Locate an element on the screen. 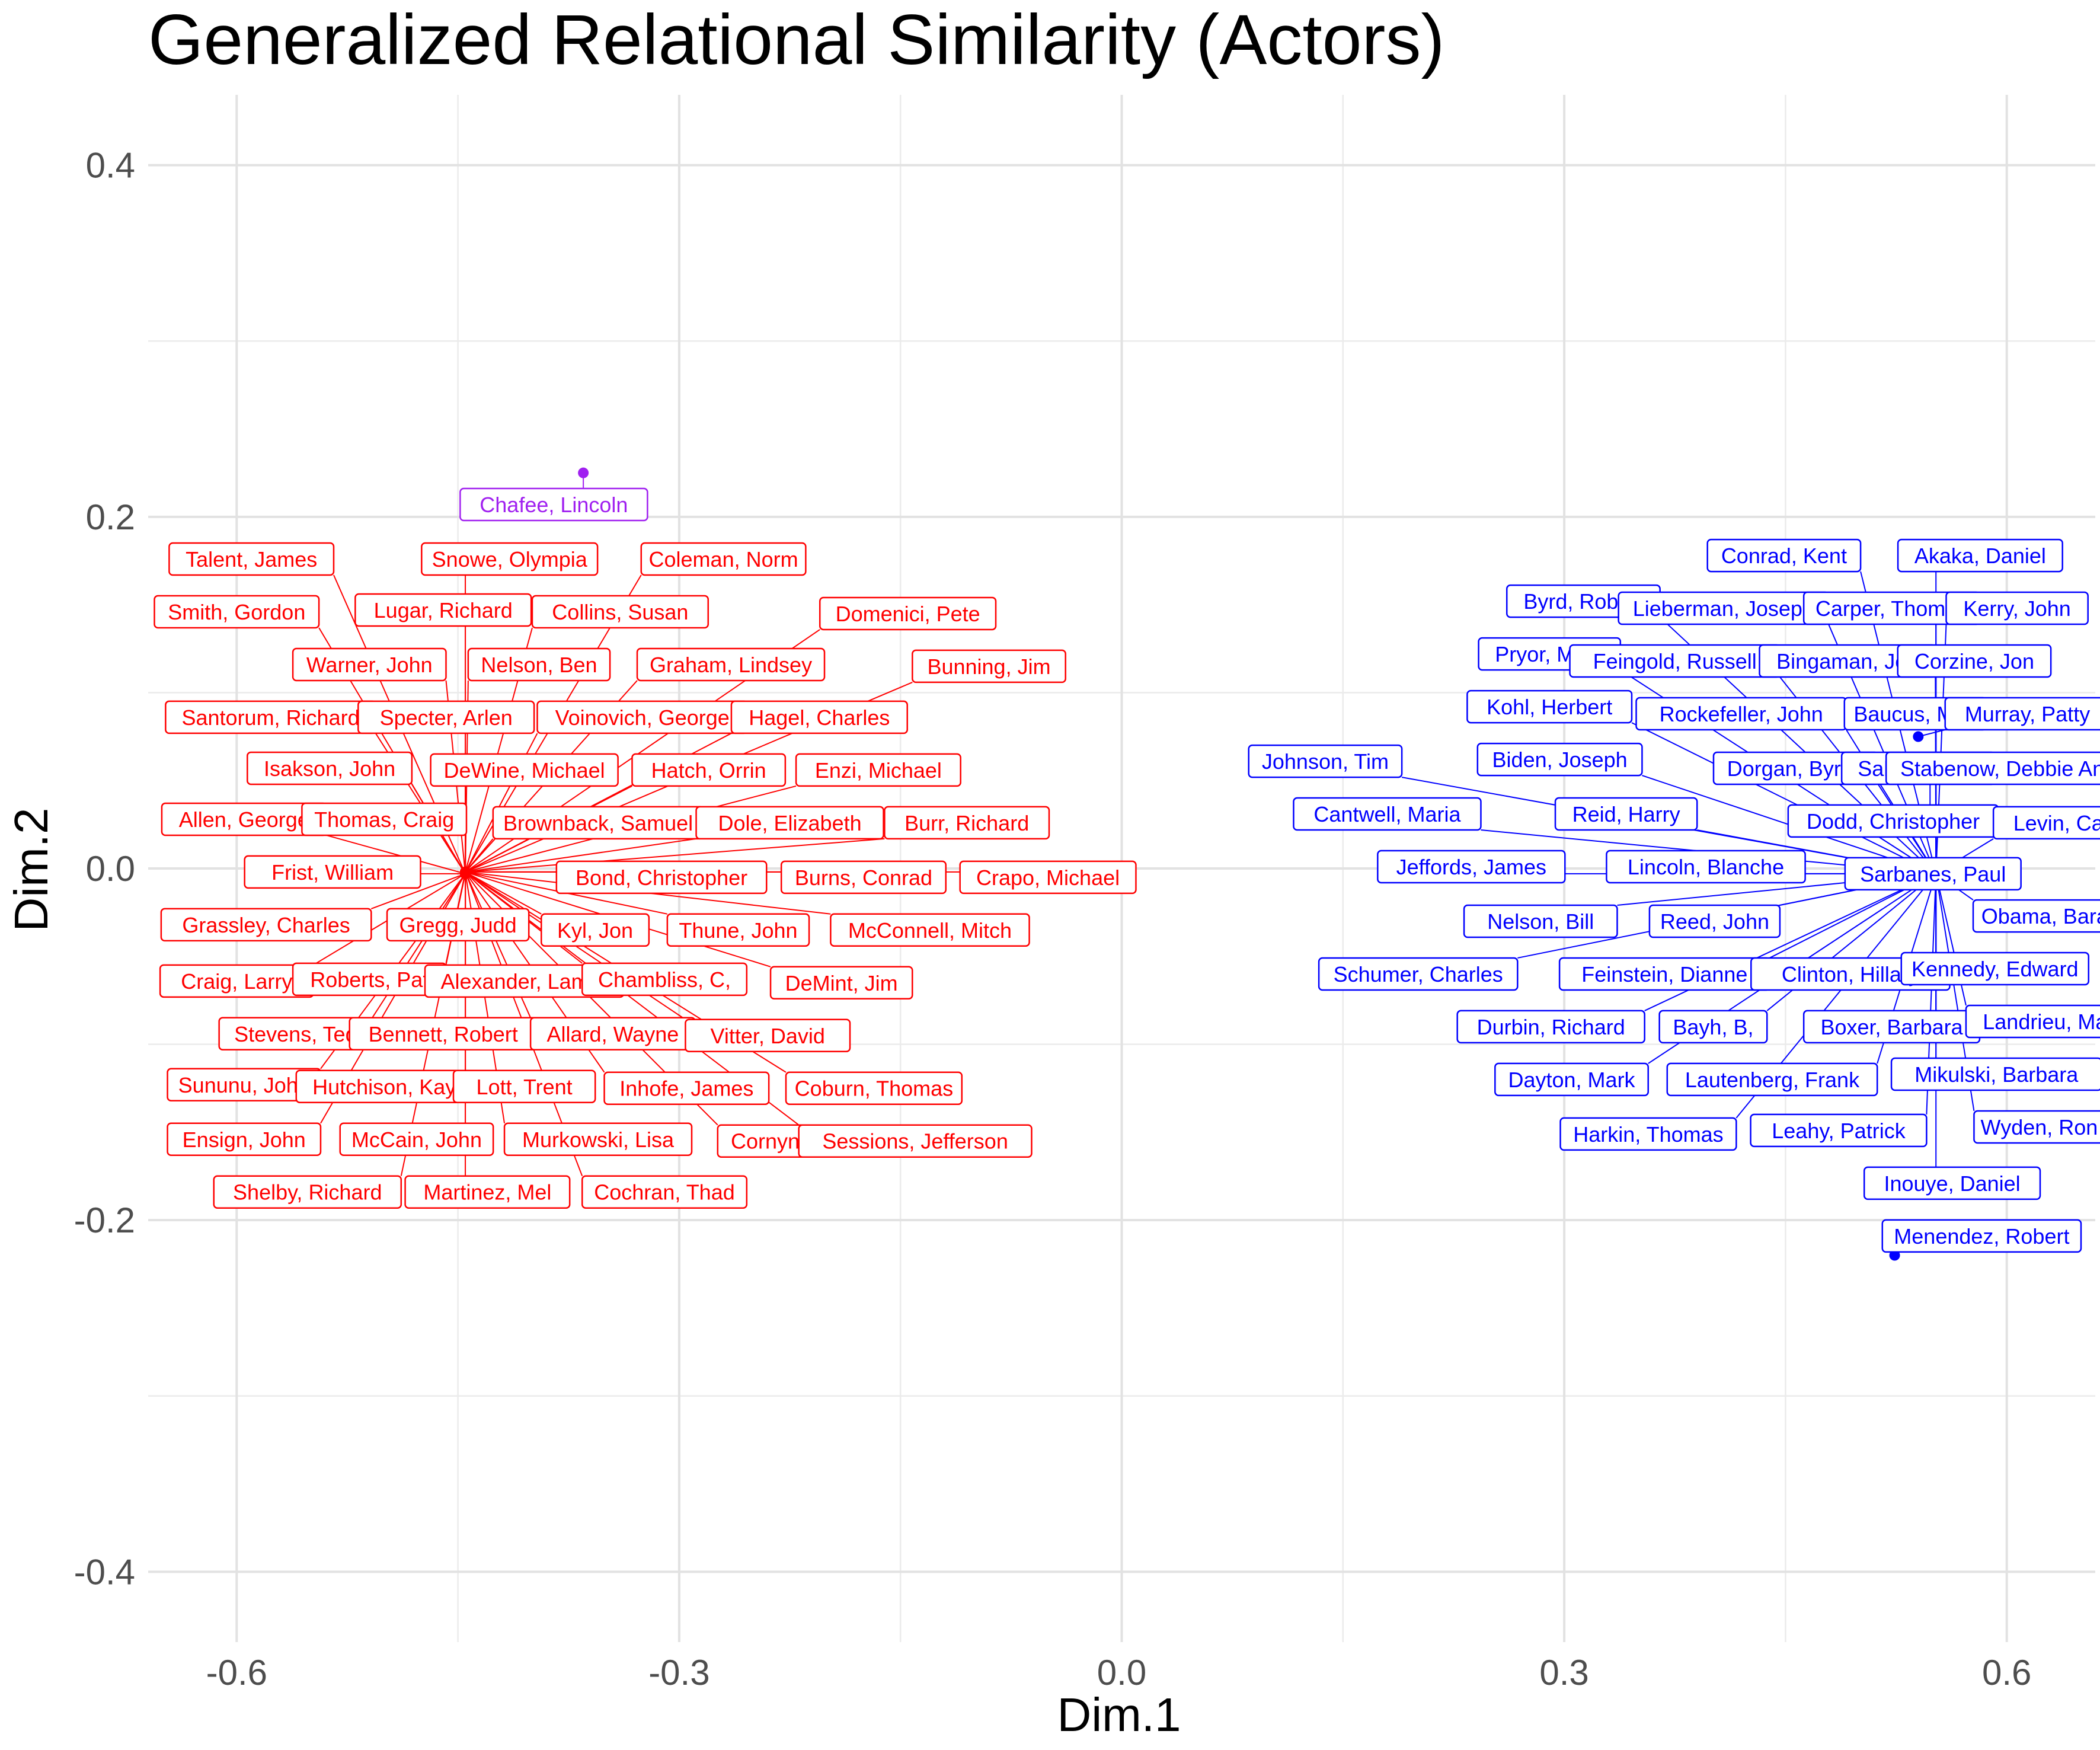  point-label-text: Craig, Larry is located at coordinates (236, 981).